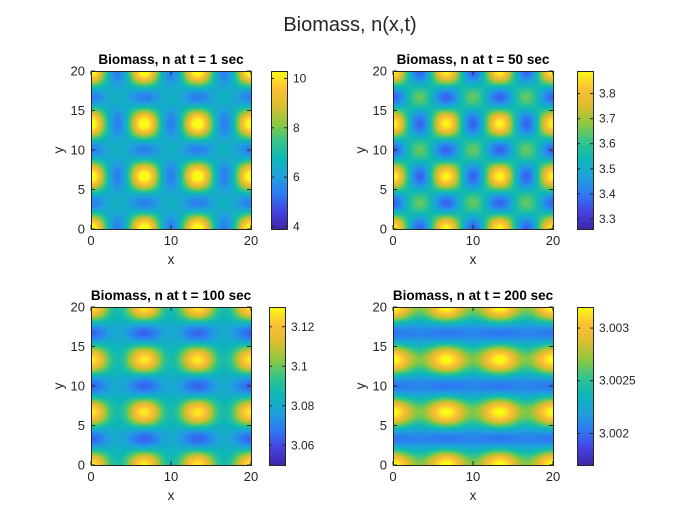 The height and width of the screenshot is (525, 700). What do you see at coordinates (296, 177) in the screenshot?
I see `colorbar-tick-label: 6` at bounding box center [296, 177].